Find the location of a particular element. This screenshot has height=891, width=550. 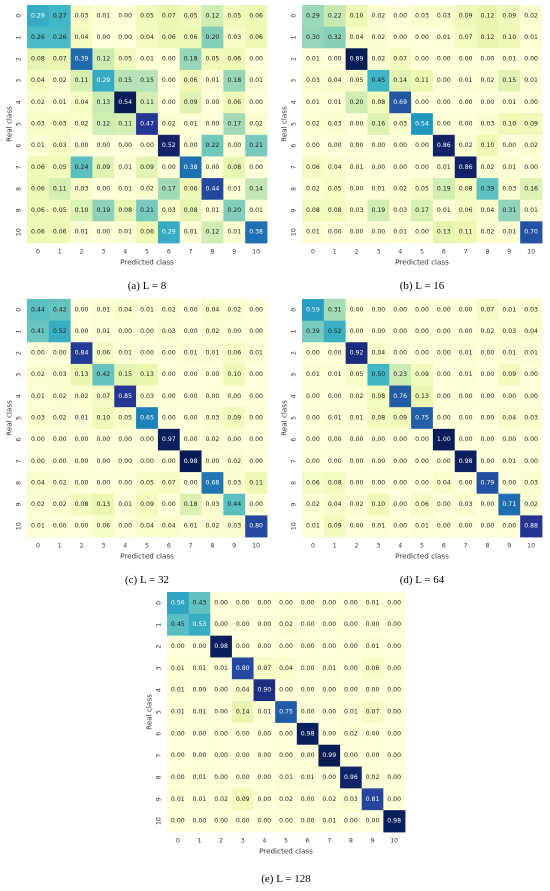

cell-value-label: 0.11 is located at coordinates (147, 102).